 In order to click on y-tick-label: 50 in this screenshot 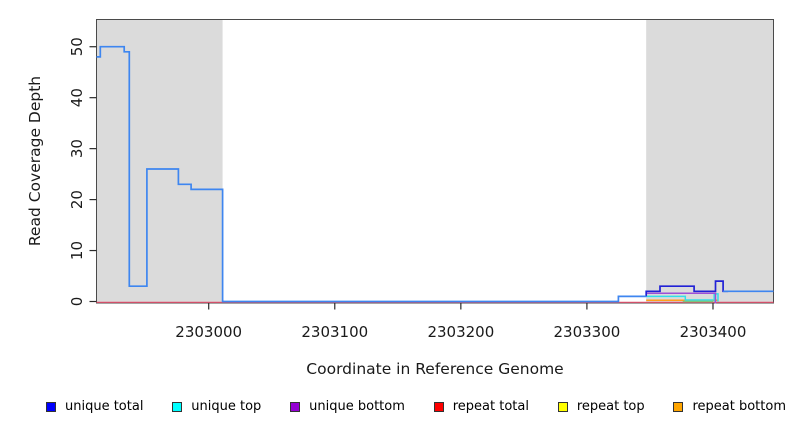, I will do `click(77, 46)`.